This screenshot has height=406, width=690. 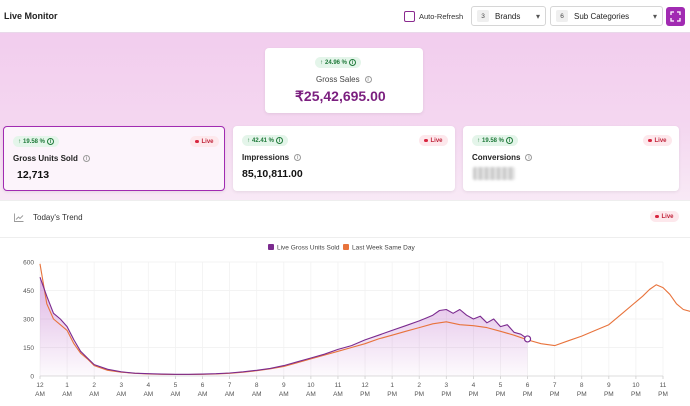 I want to click on impressions-change-badge: ↑ 42.41 % i, so click(x=265, y=140).